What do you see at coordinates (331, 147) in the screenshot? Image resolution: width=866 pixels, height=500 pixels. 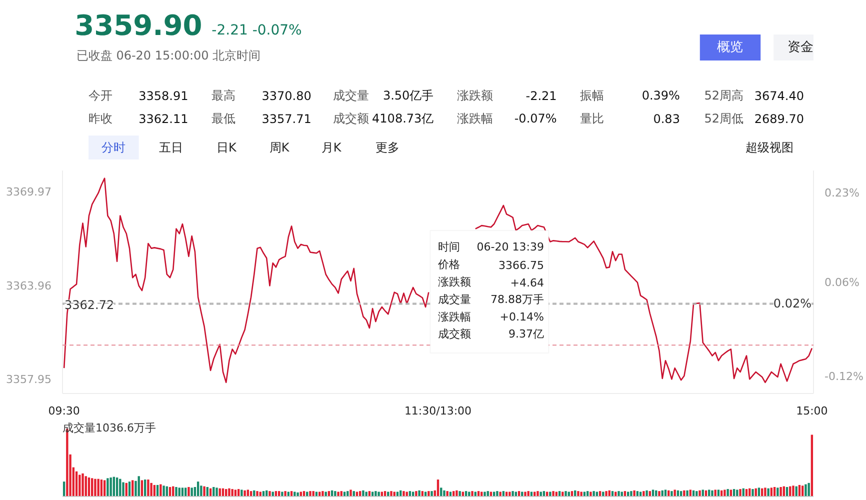 I see `text: 月K` at bounding box center [331, 147].